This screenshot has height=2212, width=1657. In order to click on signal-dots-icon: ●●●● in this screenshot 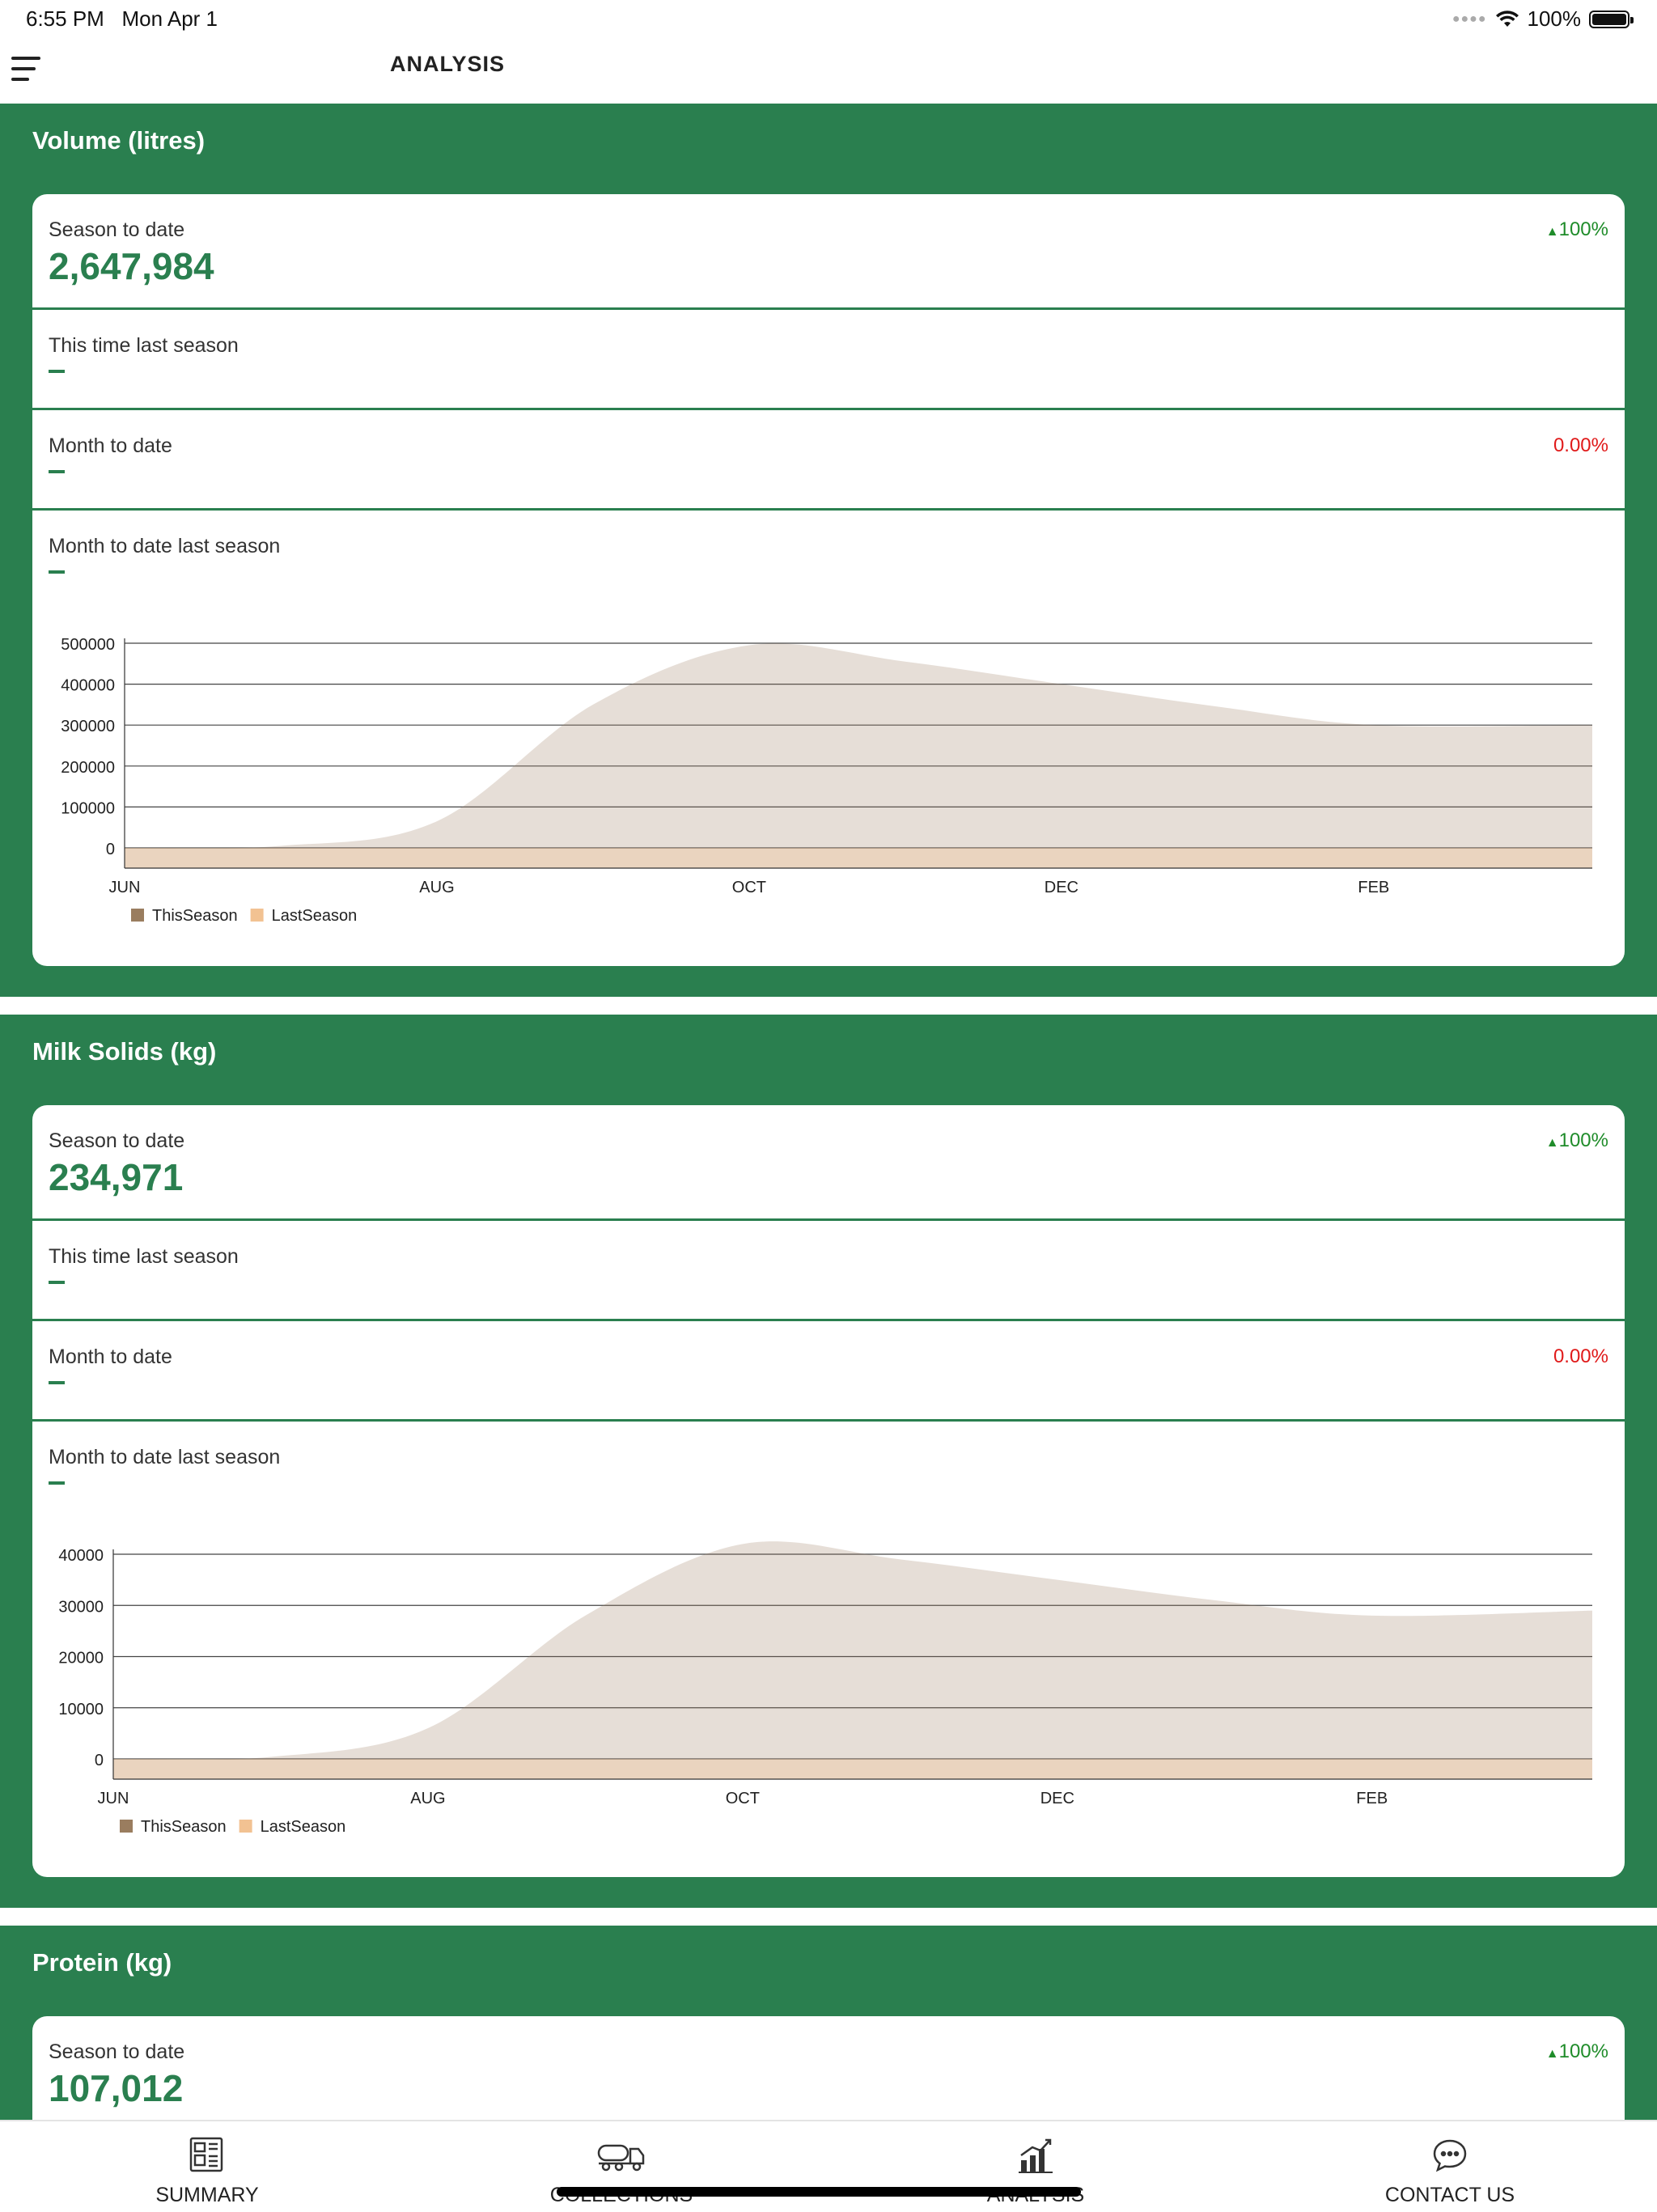, I will do `click(1469, 18)`.